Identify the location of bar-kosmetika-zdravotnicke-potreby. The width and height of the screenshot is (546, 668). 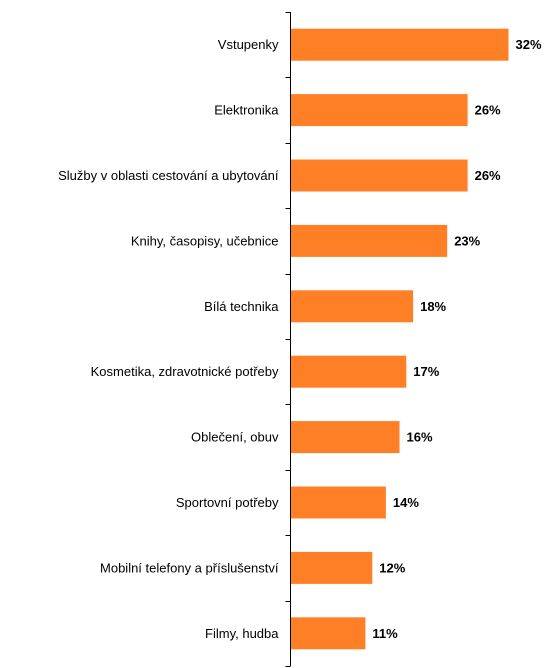
(348, 371).